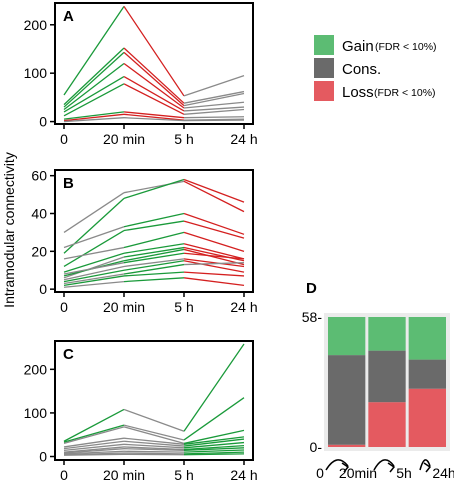 Image resolution: width=454 pixels, height=481 pixels. What do you see at coordinates (68, 16) in the screenshot?
I see `panel-label: A` at bounding box center [68, 16].